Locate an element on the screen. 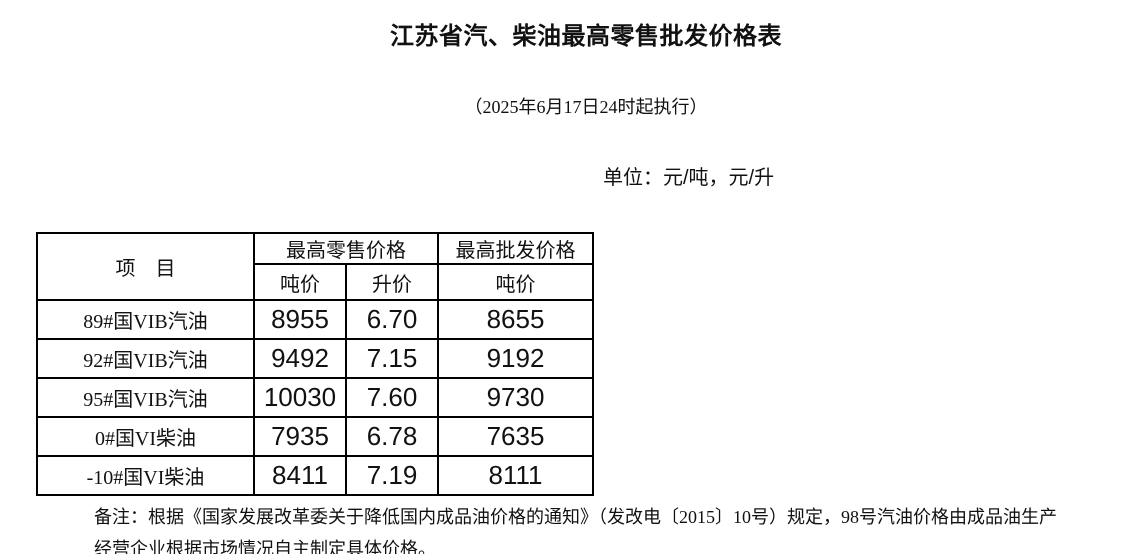  retail-liter-cell: 6.78 is located at coordinates (392, 436).